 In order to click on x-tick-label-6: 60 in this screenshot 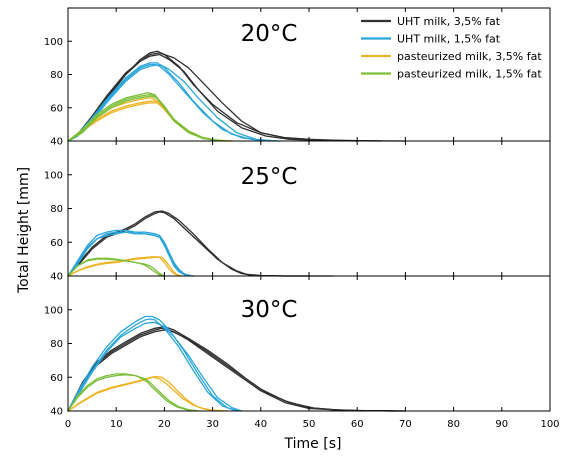, I will do `click(357, 424)`.